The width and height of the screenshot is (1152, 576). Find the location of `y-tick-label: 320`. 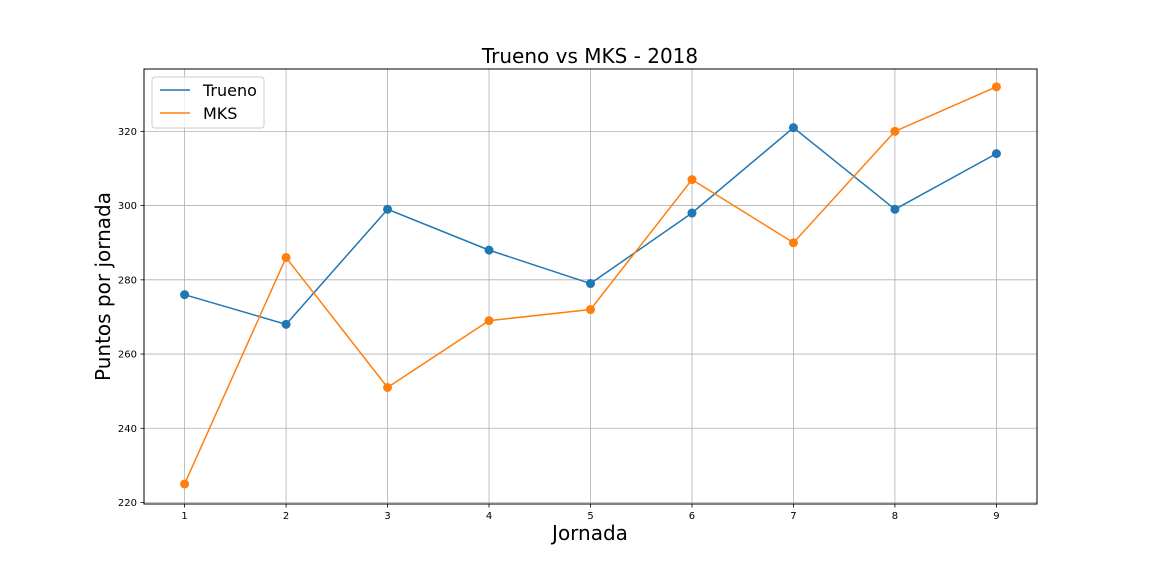

y-tick-label: 320 is located at coordinates (127, 132).